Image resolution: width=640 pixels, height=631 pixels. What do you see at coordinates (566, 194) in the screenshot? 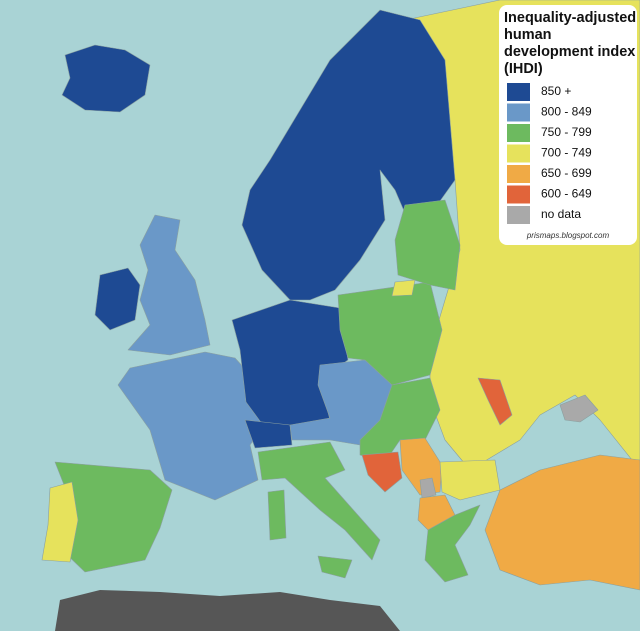
I see `legend-label: 600 - 649` at bounding box center [566, 194].